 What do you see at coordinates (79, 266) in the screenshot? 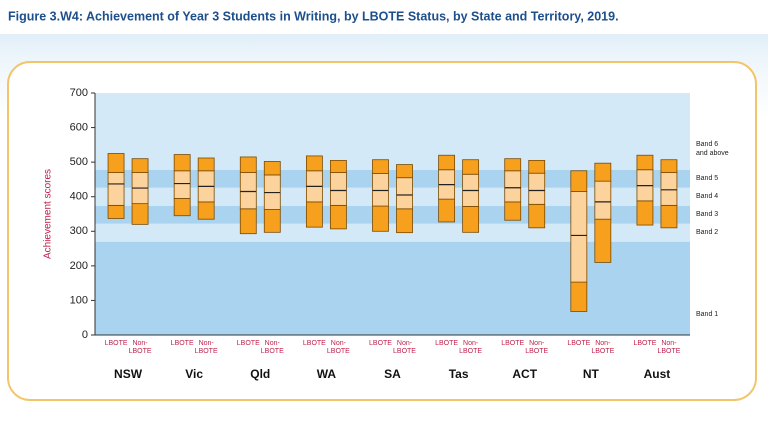
I see `y-tick-label: 200` at bounding box center [79, 266].